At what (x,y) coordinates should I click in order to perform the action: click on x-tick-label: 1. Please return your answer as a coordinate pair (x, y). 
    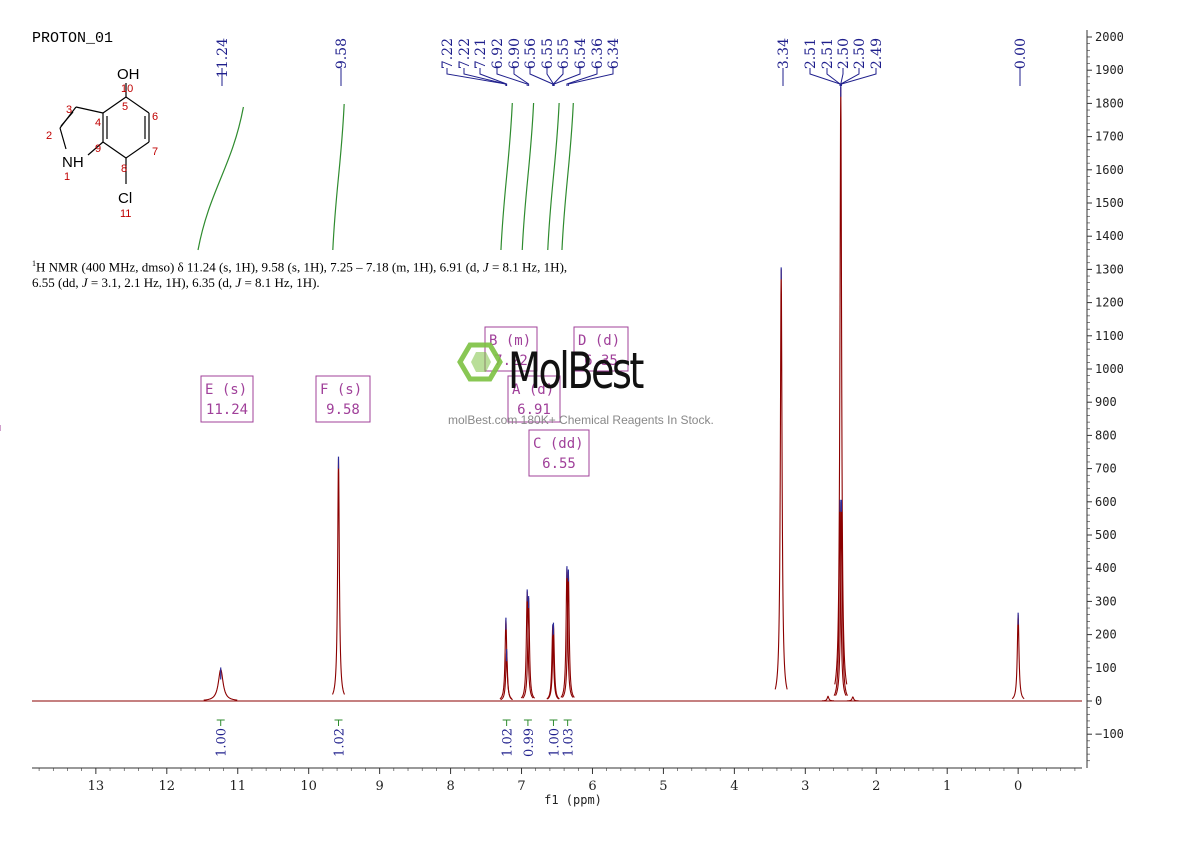
    Looking at the image, I should click on (947, 786).